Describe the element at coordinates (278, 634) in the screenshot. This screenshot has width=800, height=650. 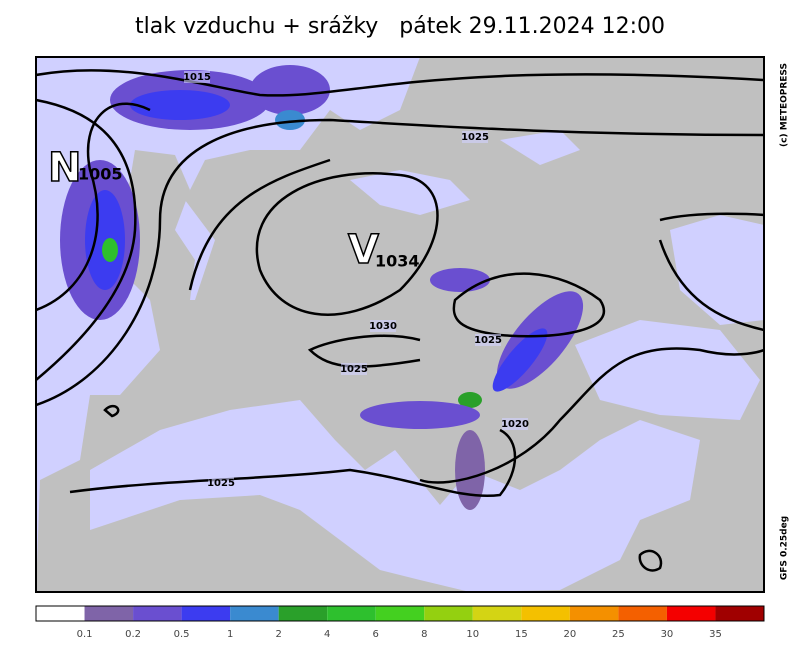
I see `legend-label: 2` at that location.